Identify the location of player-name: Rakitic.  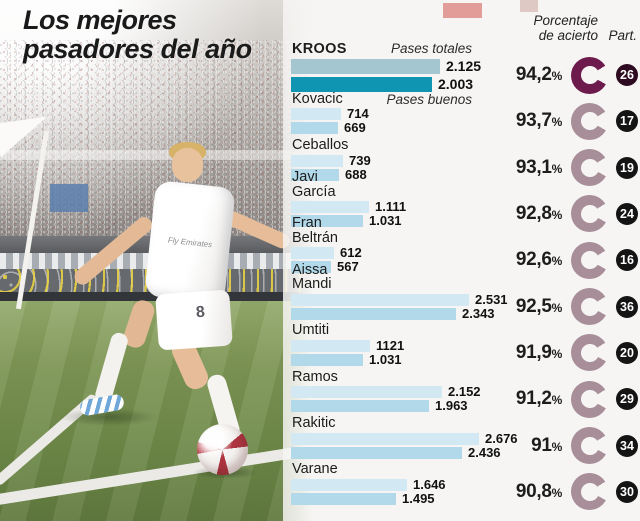
(314, 423).